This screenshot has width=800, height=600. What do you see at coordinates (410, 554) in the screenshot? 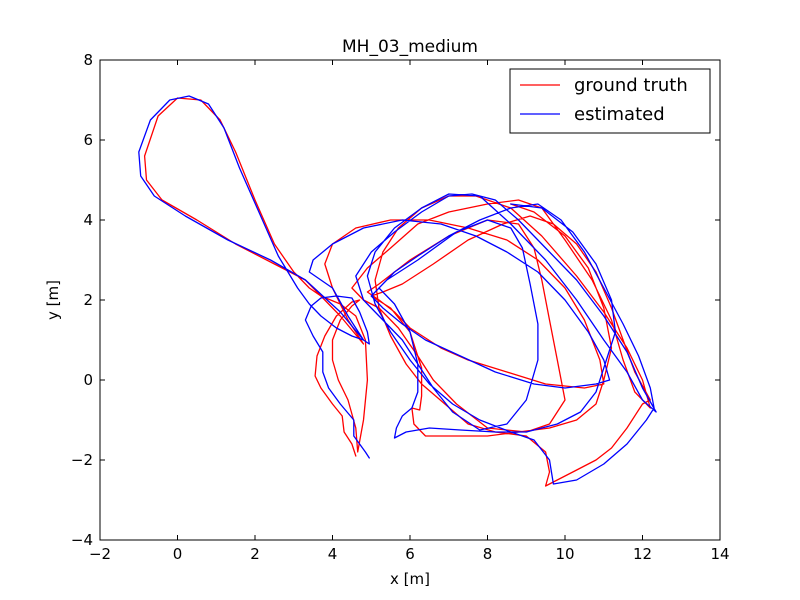
I see `x-tick-label: 6` at bounding box center [410, 554].